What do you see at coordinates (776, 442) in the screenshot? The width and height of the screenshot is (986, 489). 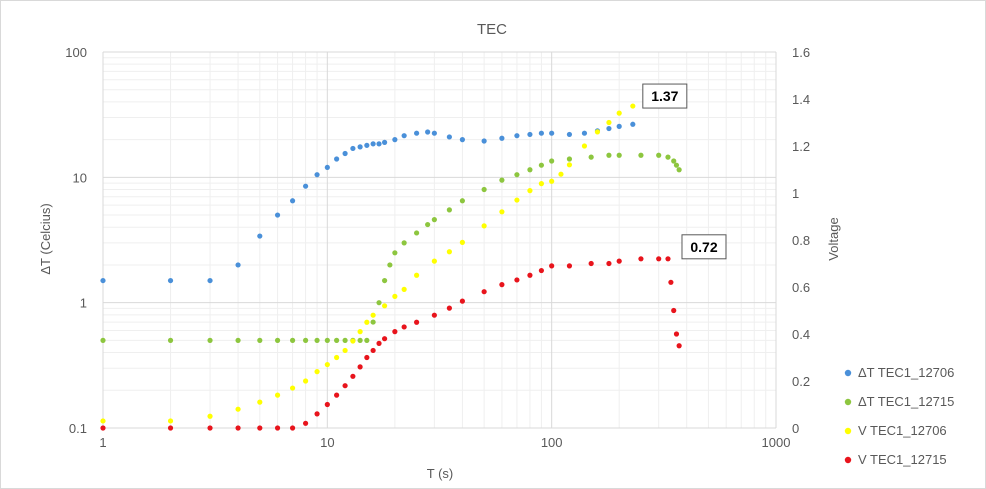 I see `x-tick-label: 1000` at bounding box center [776, 442].